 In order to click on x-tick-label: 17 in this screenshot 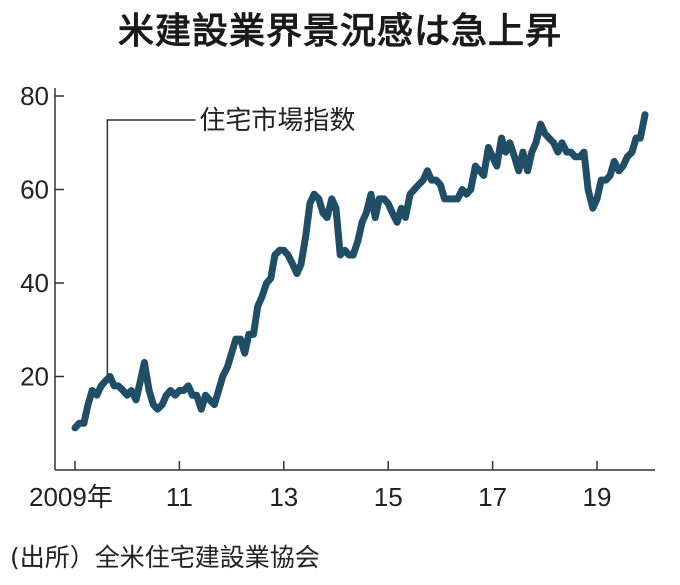, I will do `click(492, 497)`.